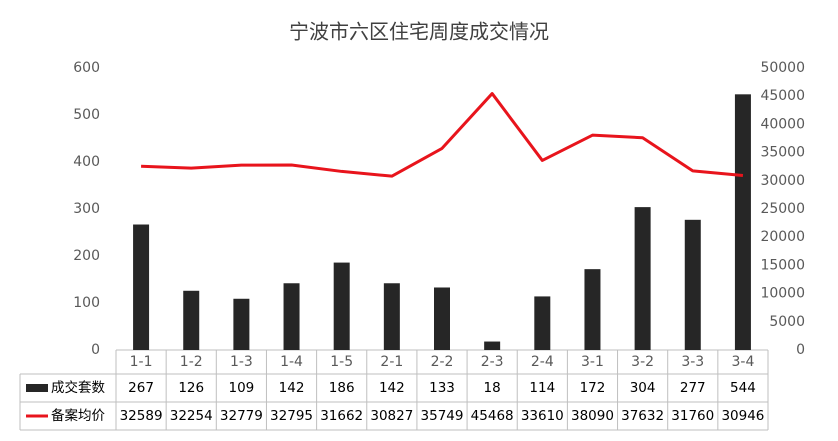 This screenshot has width=838, height=441. What do you see at coordinates (782, 237) in the screenshot?
I see `y2-tick-label: 20000` at bounding box center [782, 237].